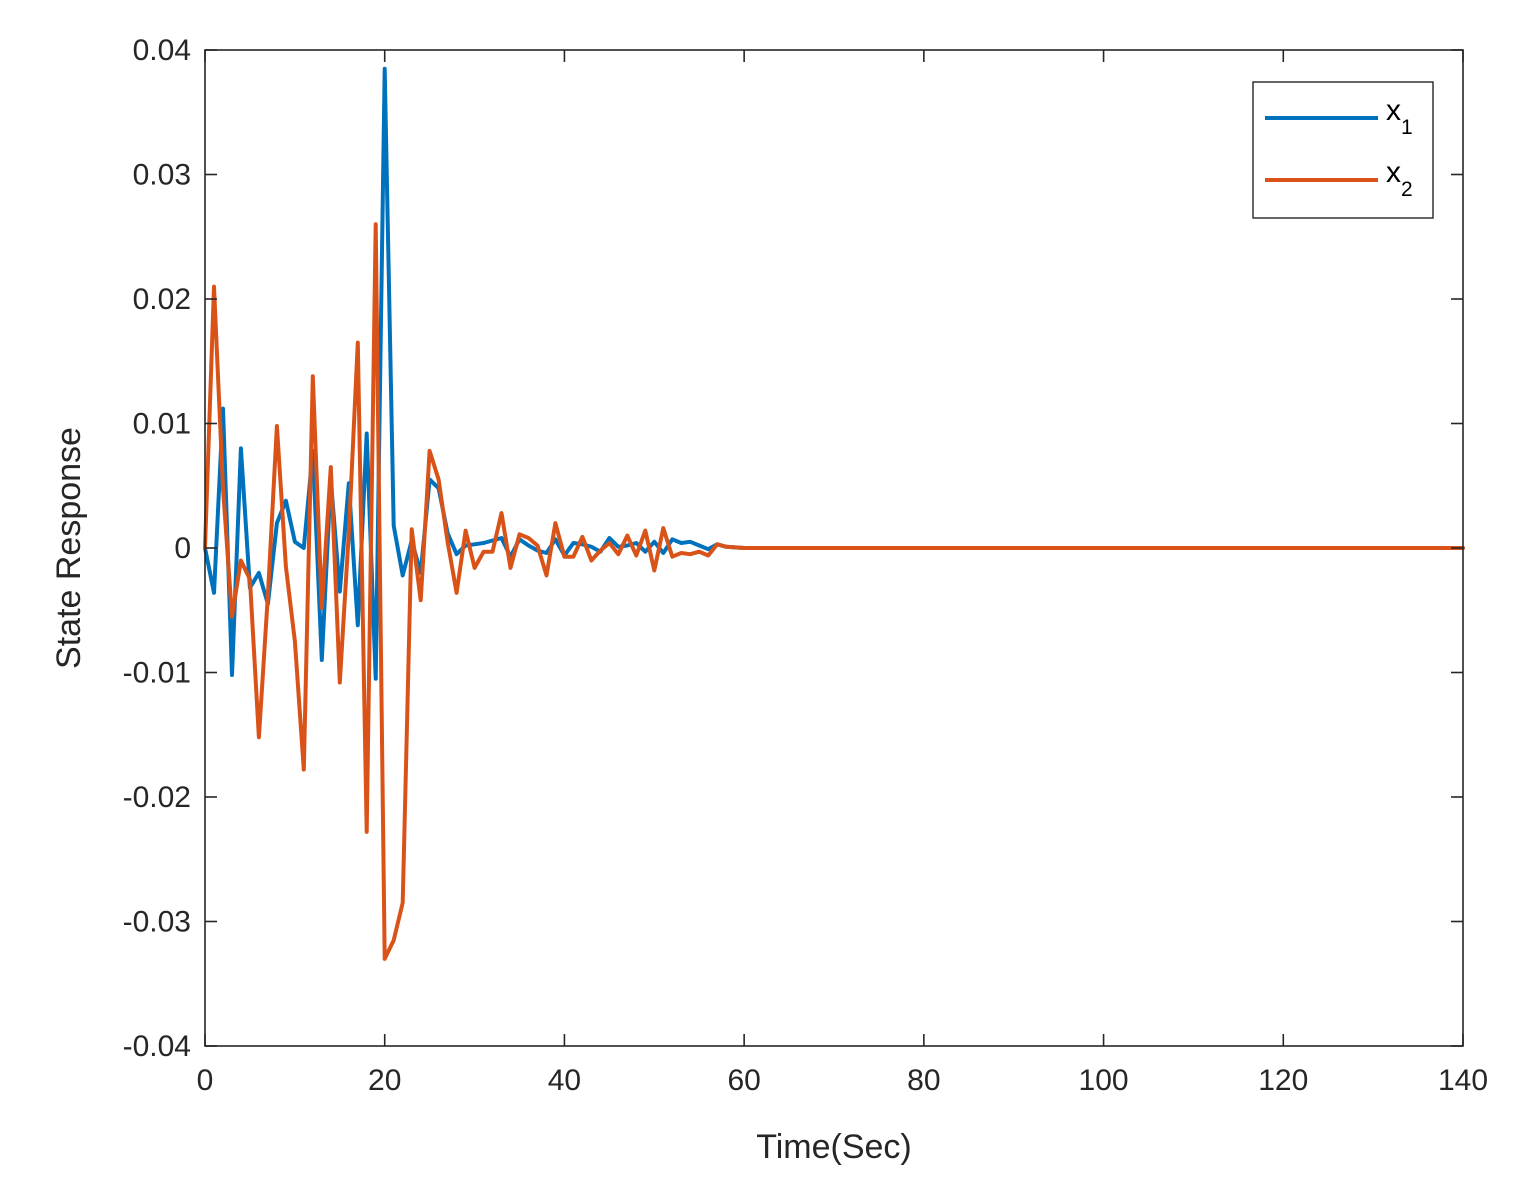  What do you see at coordinates (923, 1080) in the screenshot?
I see `x-tick-label: 80` at bounding box center [923, 1080].